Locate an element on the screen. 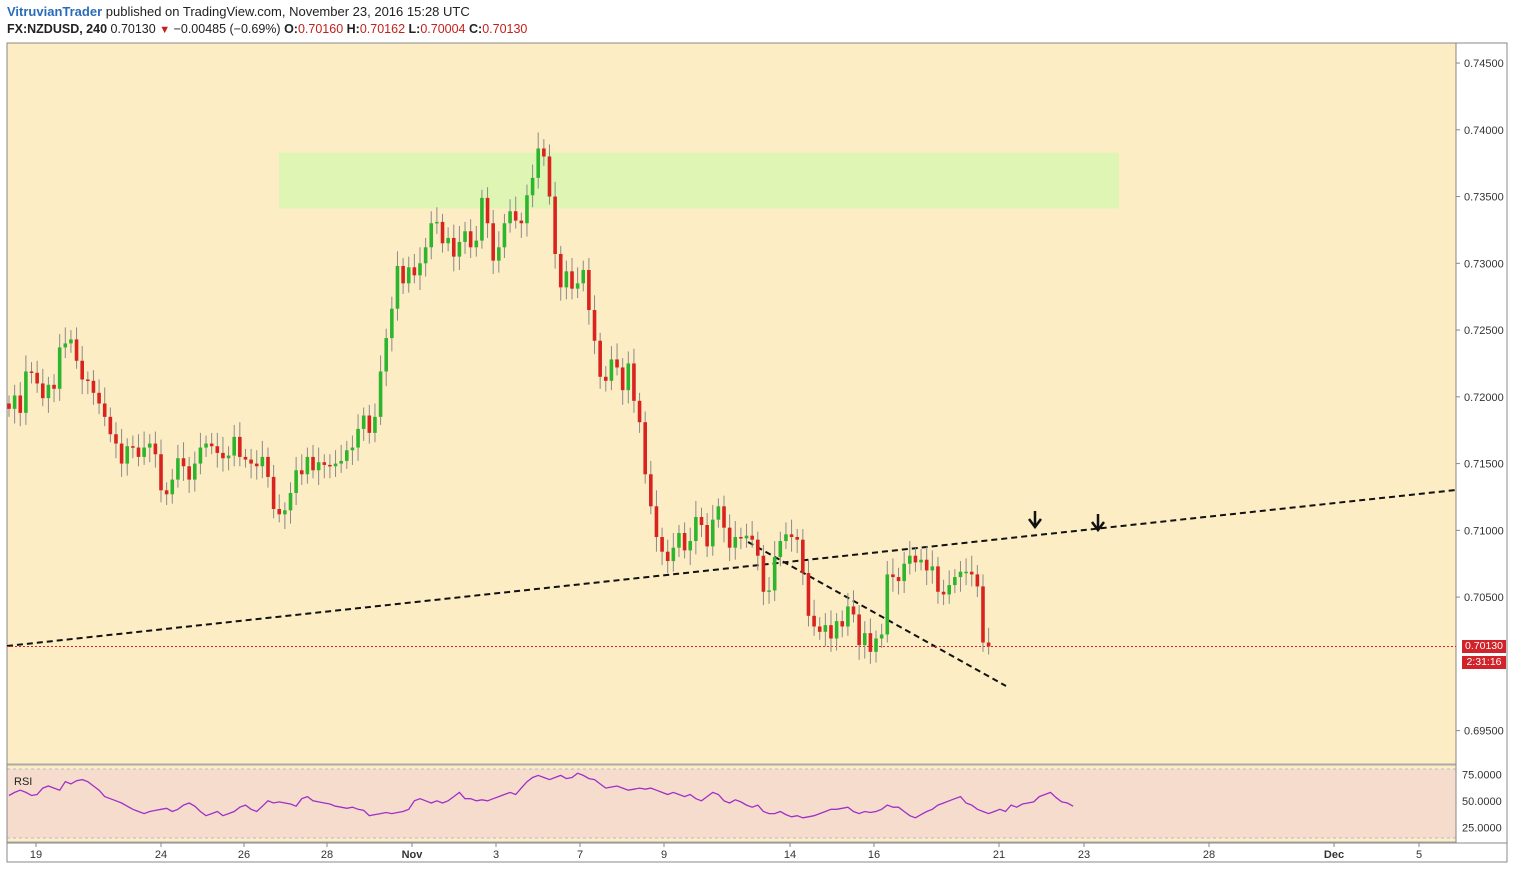  y-tick-label: 0.74000 is located at coordinates (1484, 131).